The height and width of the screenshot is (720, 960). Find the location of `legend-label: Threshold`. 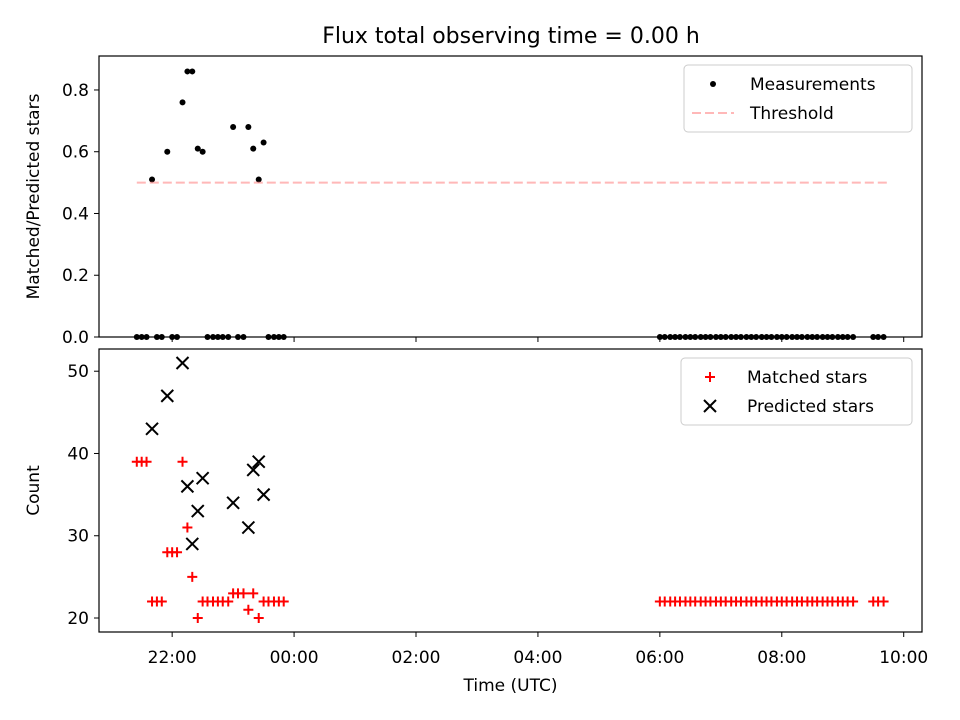

legend-label: Threshold is located at coordinates (791, 114).